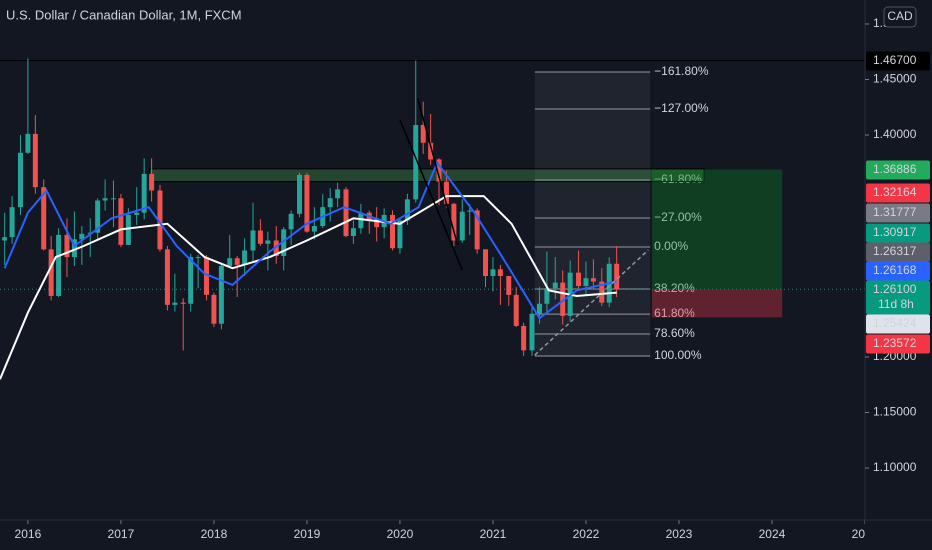 This screenshot has height=550, width=932. I want to click on fib-label: −61.80%, so click(678, 179).